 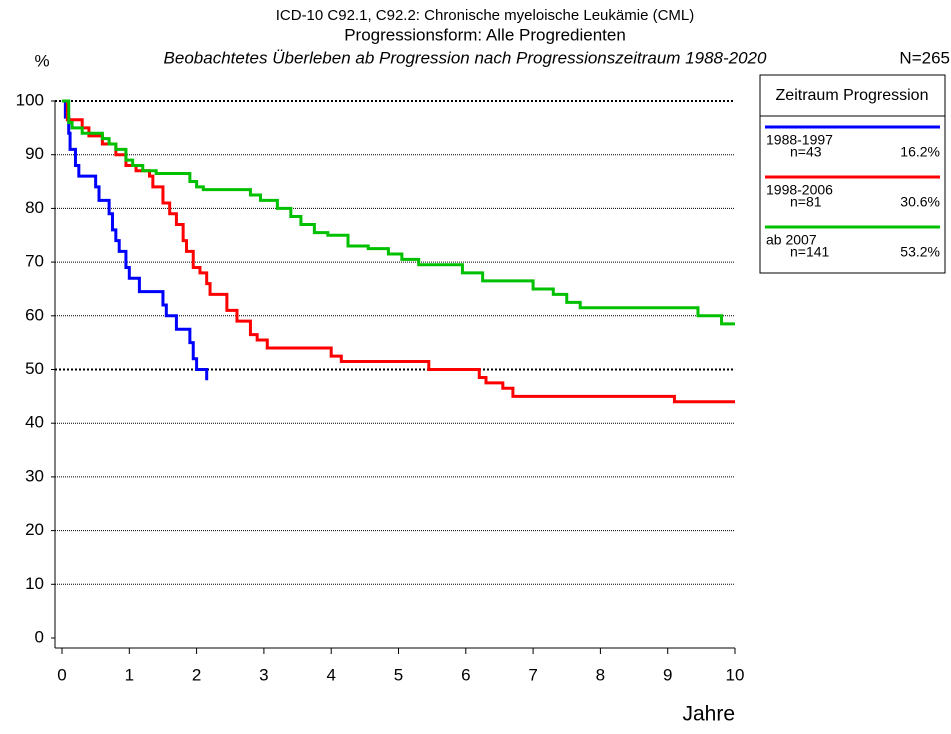 I want to click on legend-count: n=43, so click(x=806, y=152).